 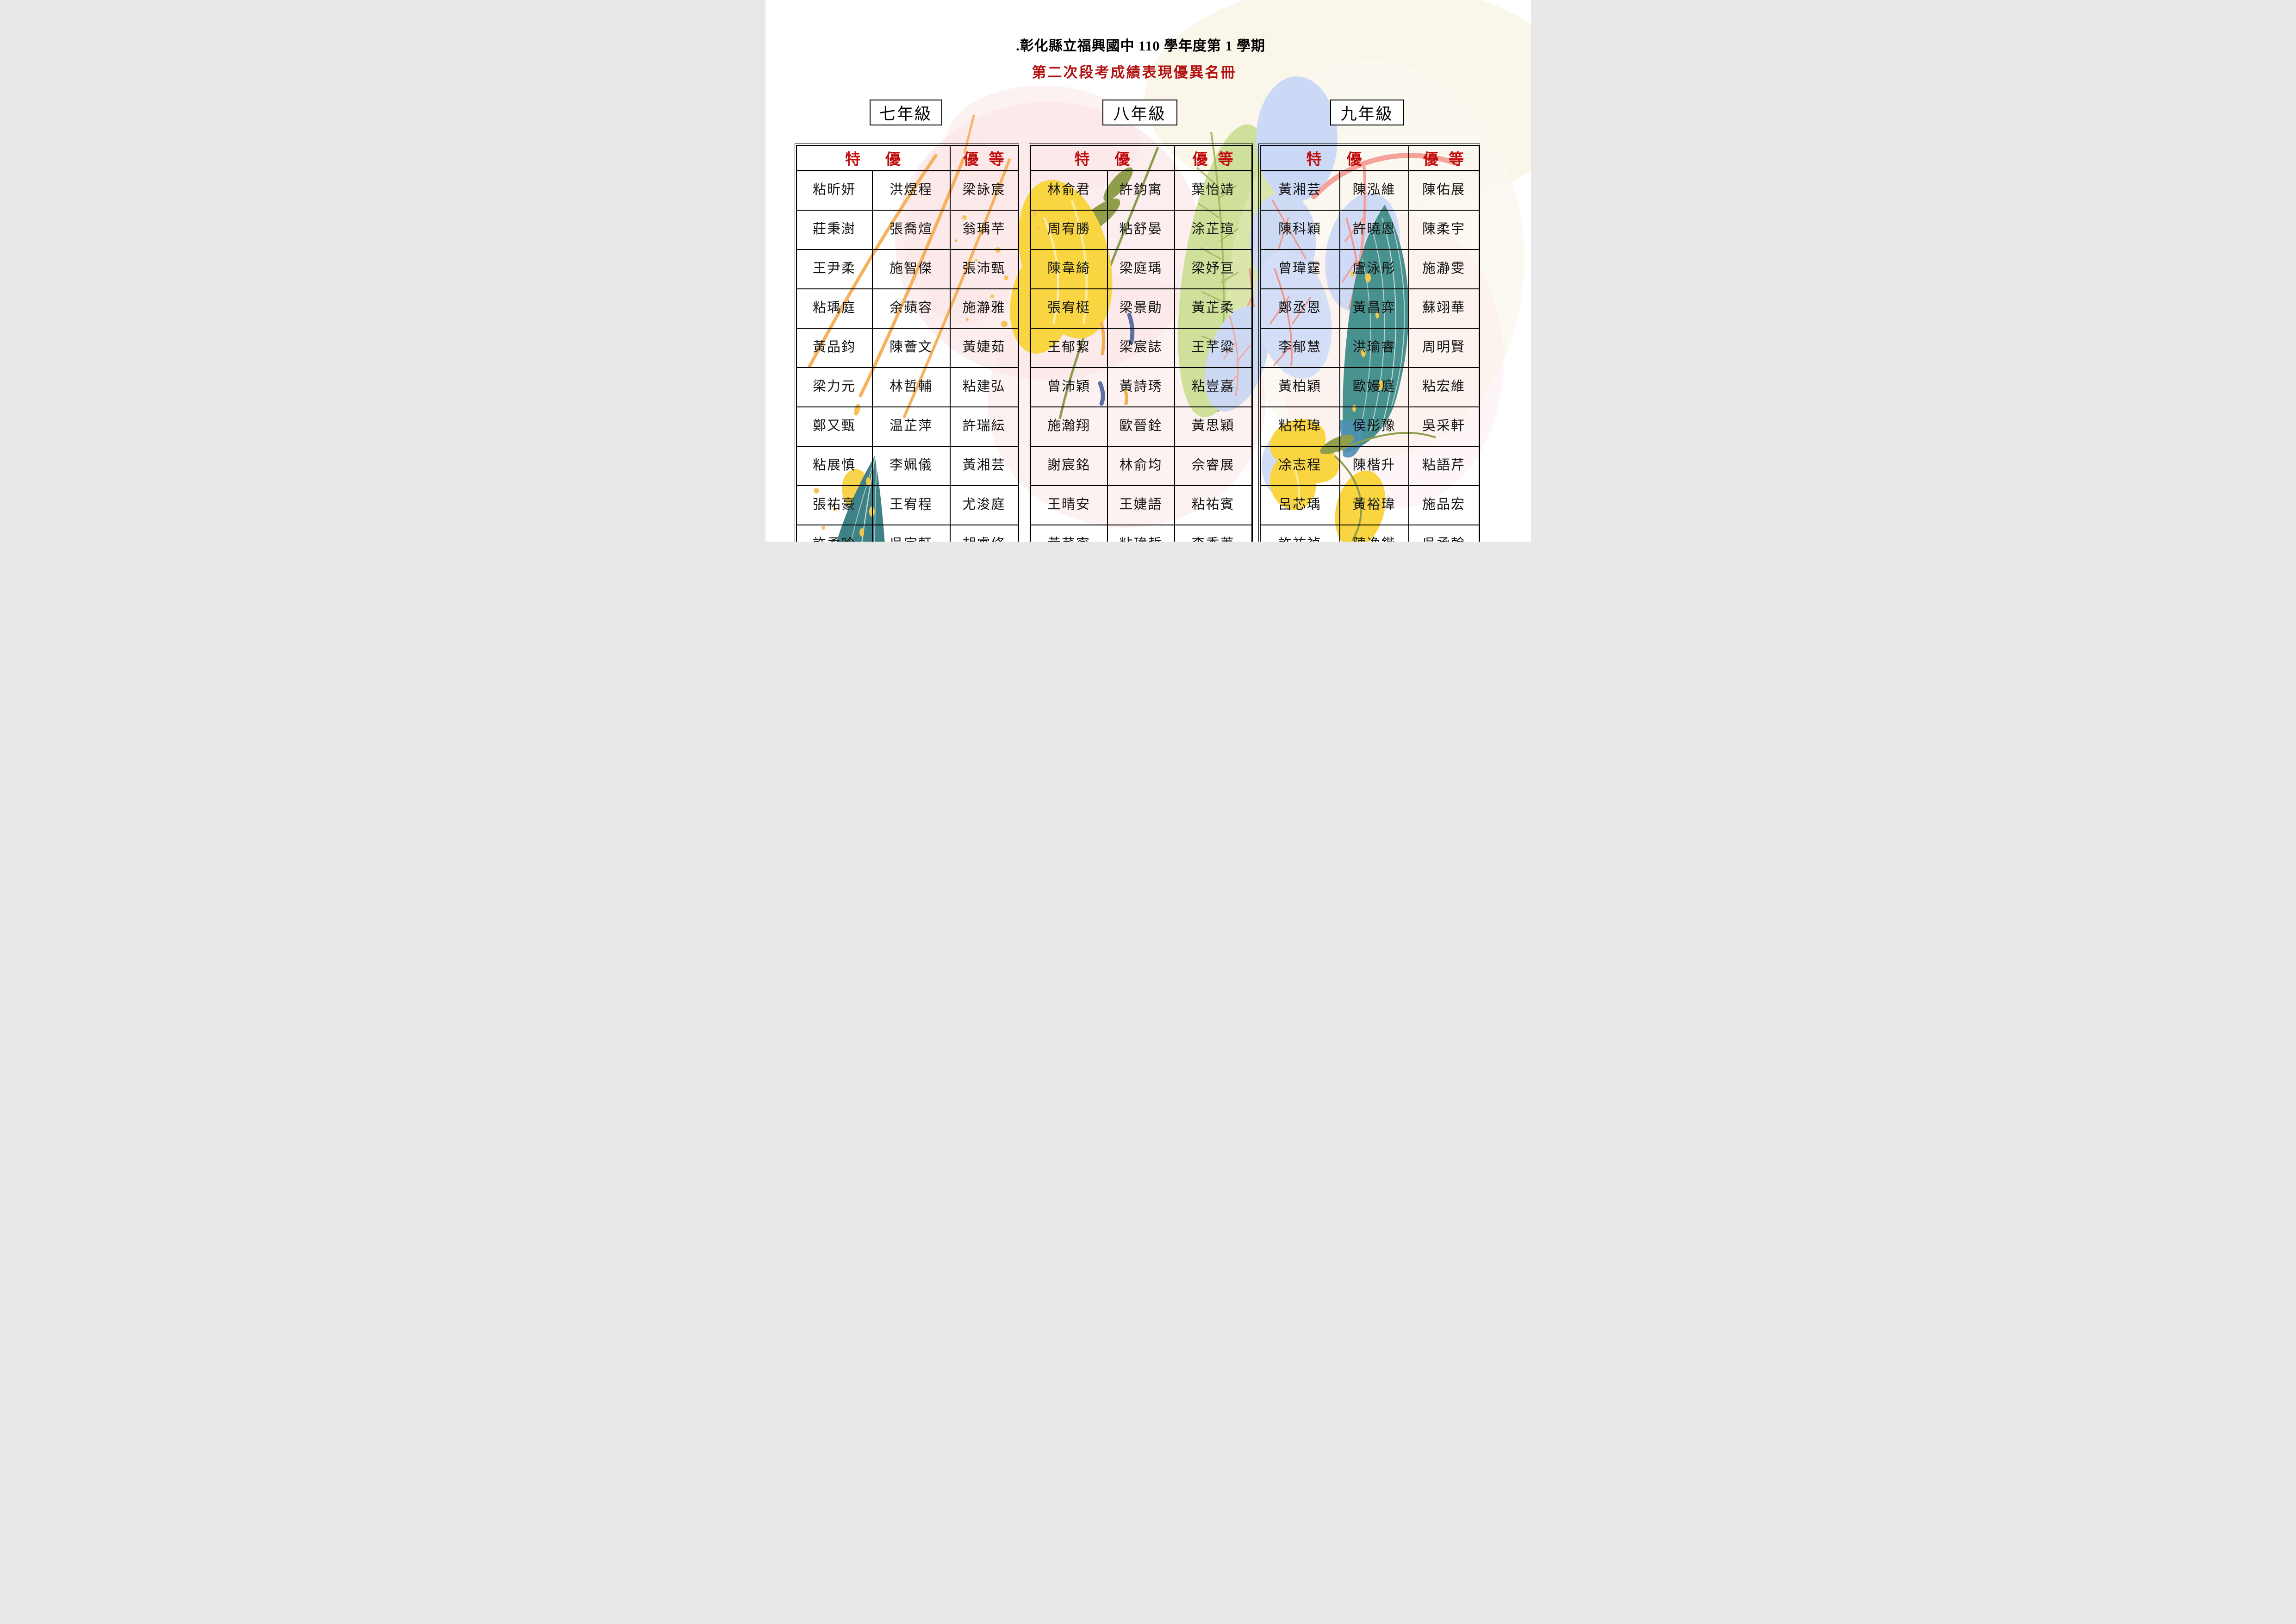 What do you see at coordinates (1134, 72) in the screenshot?
I see `page-subtitle: 第二次段考成績表現優異名冊` at bounding box center [1134, 72].